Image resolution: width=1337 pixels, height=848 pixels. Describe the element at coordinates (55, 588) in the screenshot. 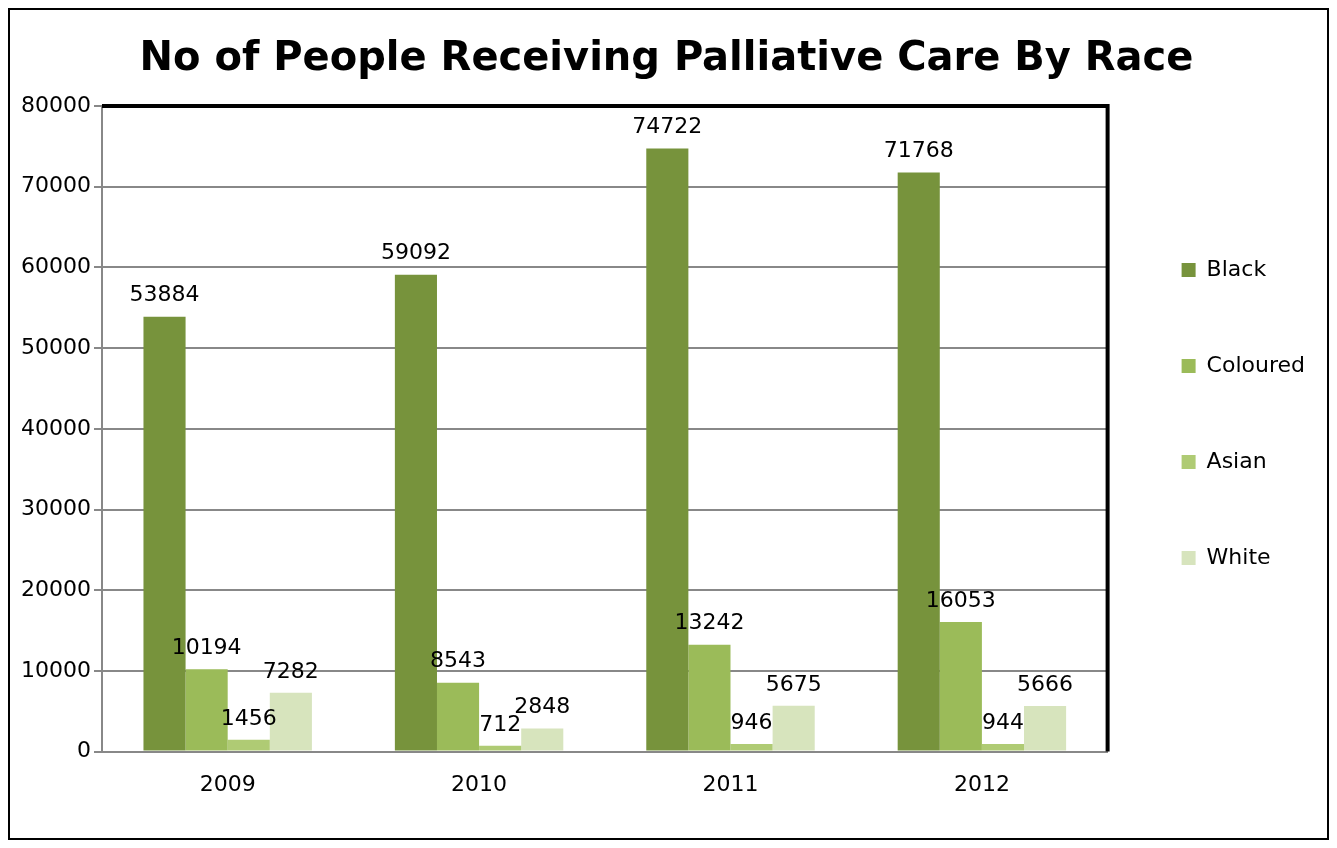

I see `y-tick-label: 20000` at that location.